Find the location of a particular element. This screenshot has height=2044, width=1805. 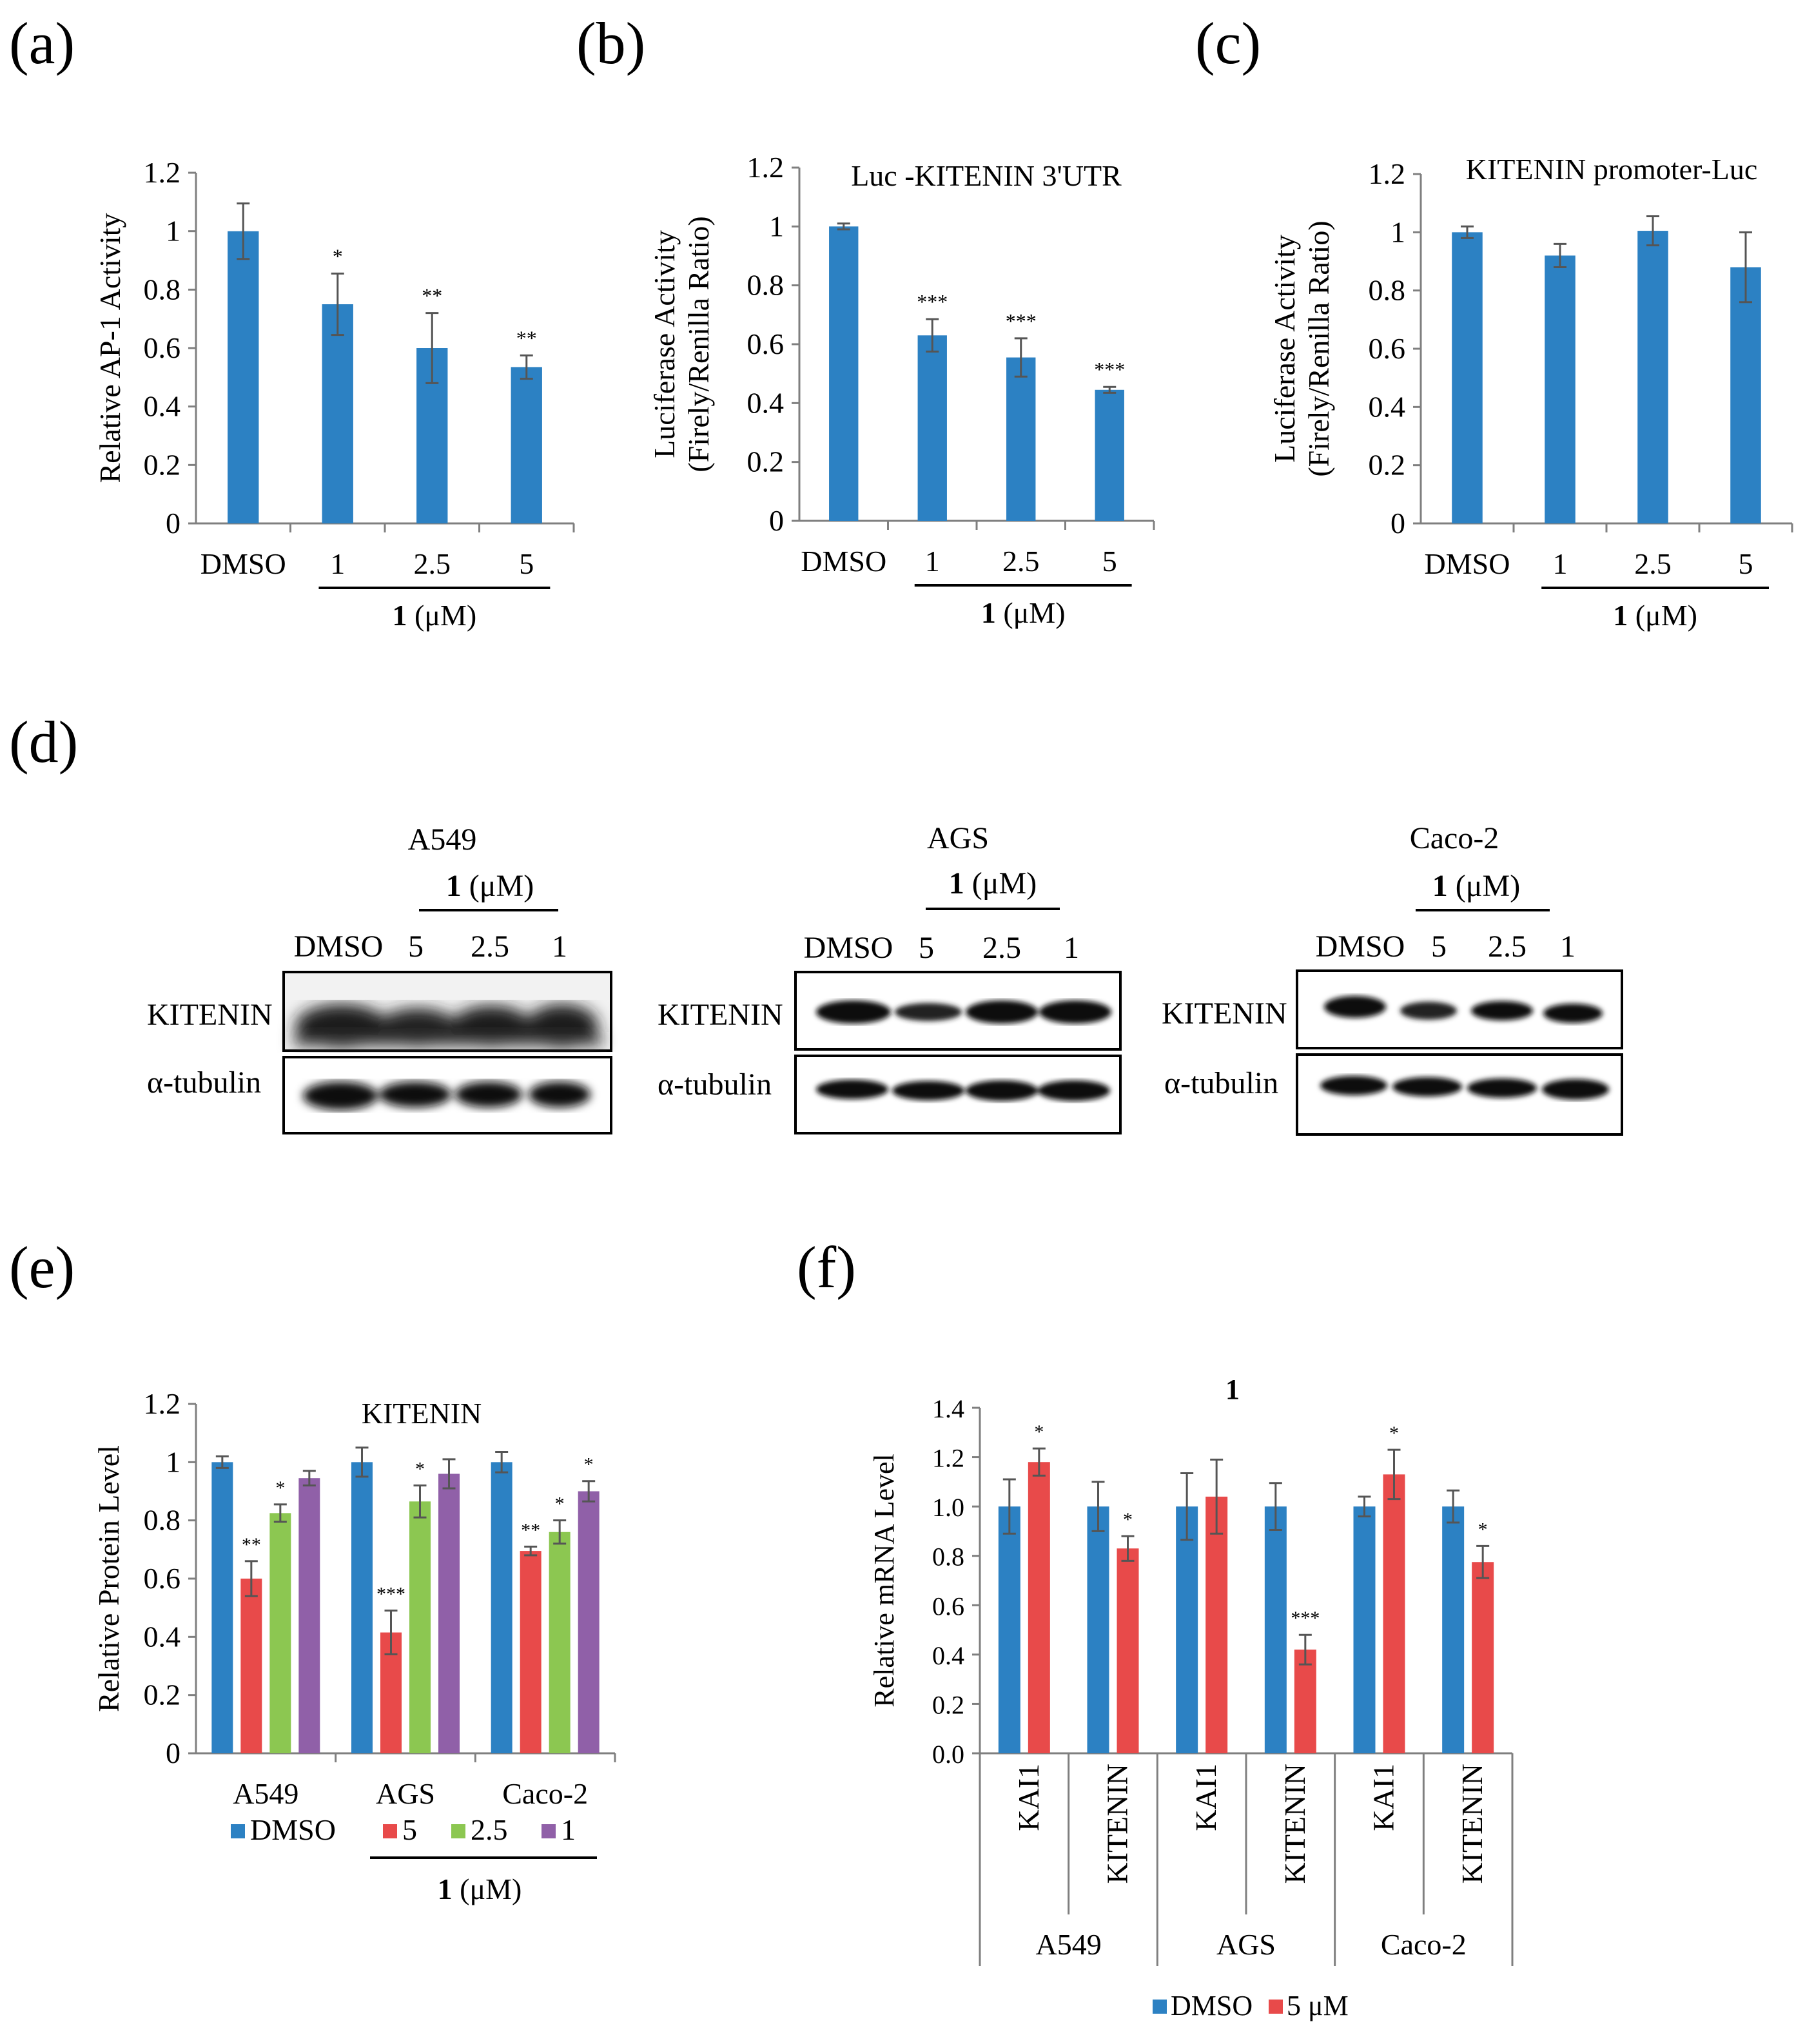

blot-caco2-tubulin-bands is located at coordinates (1464, 1088).